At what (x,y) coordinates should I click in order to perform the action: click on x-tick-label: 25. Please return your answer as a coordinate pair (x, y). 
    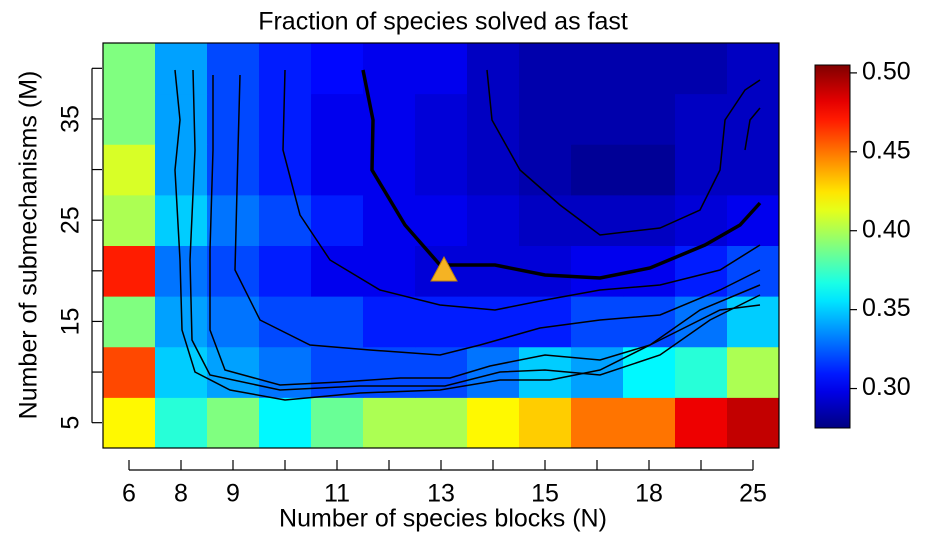
    Looking at the image, I should click on (753, 494).